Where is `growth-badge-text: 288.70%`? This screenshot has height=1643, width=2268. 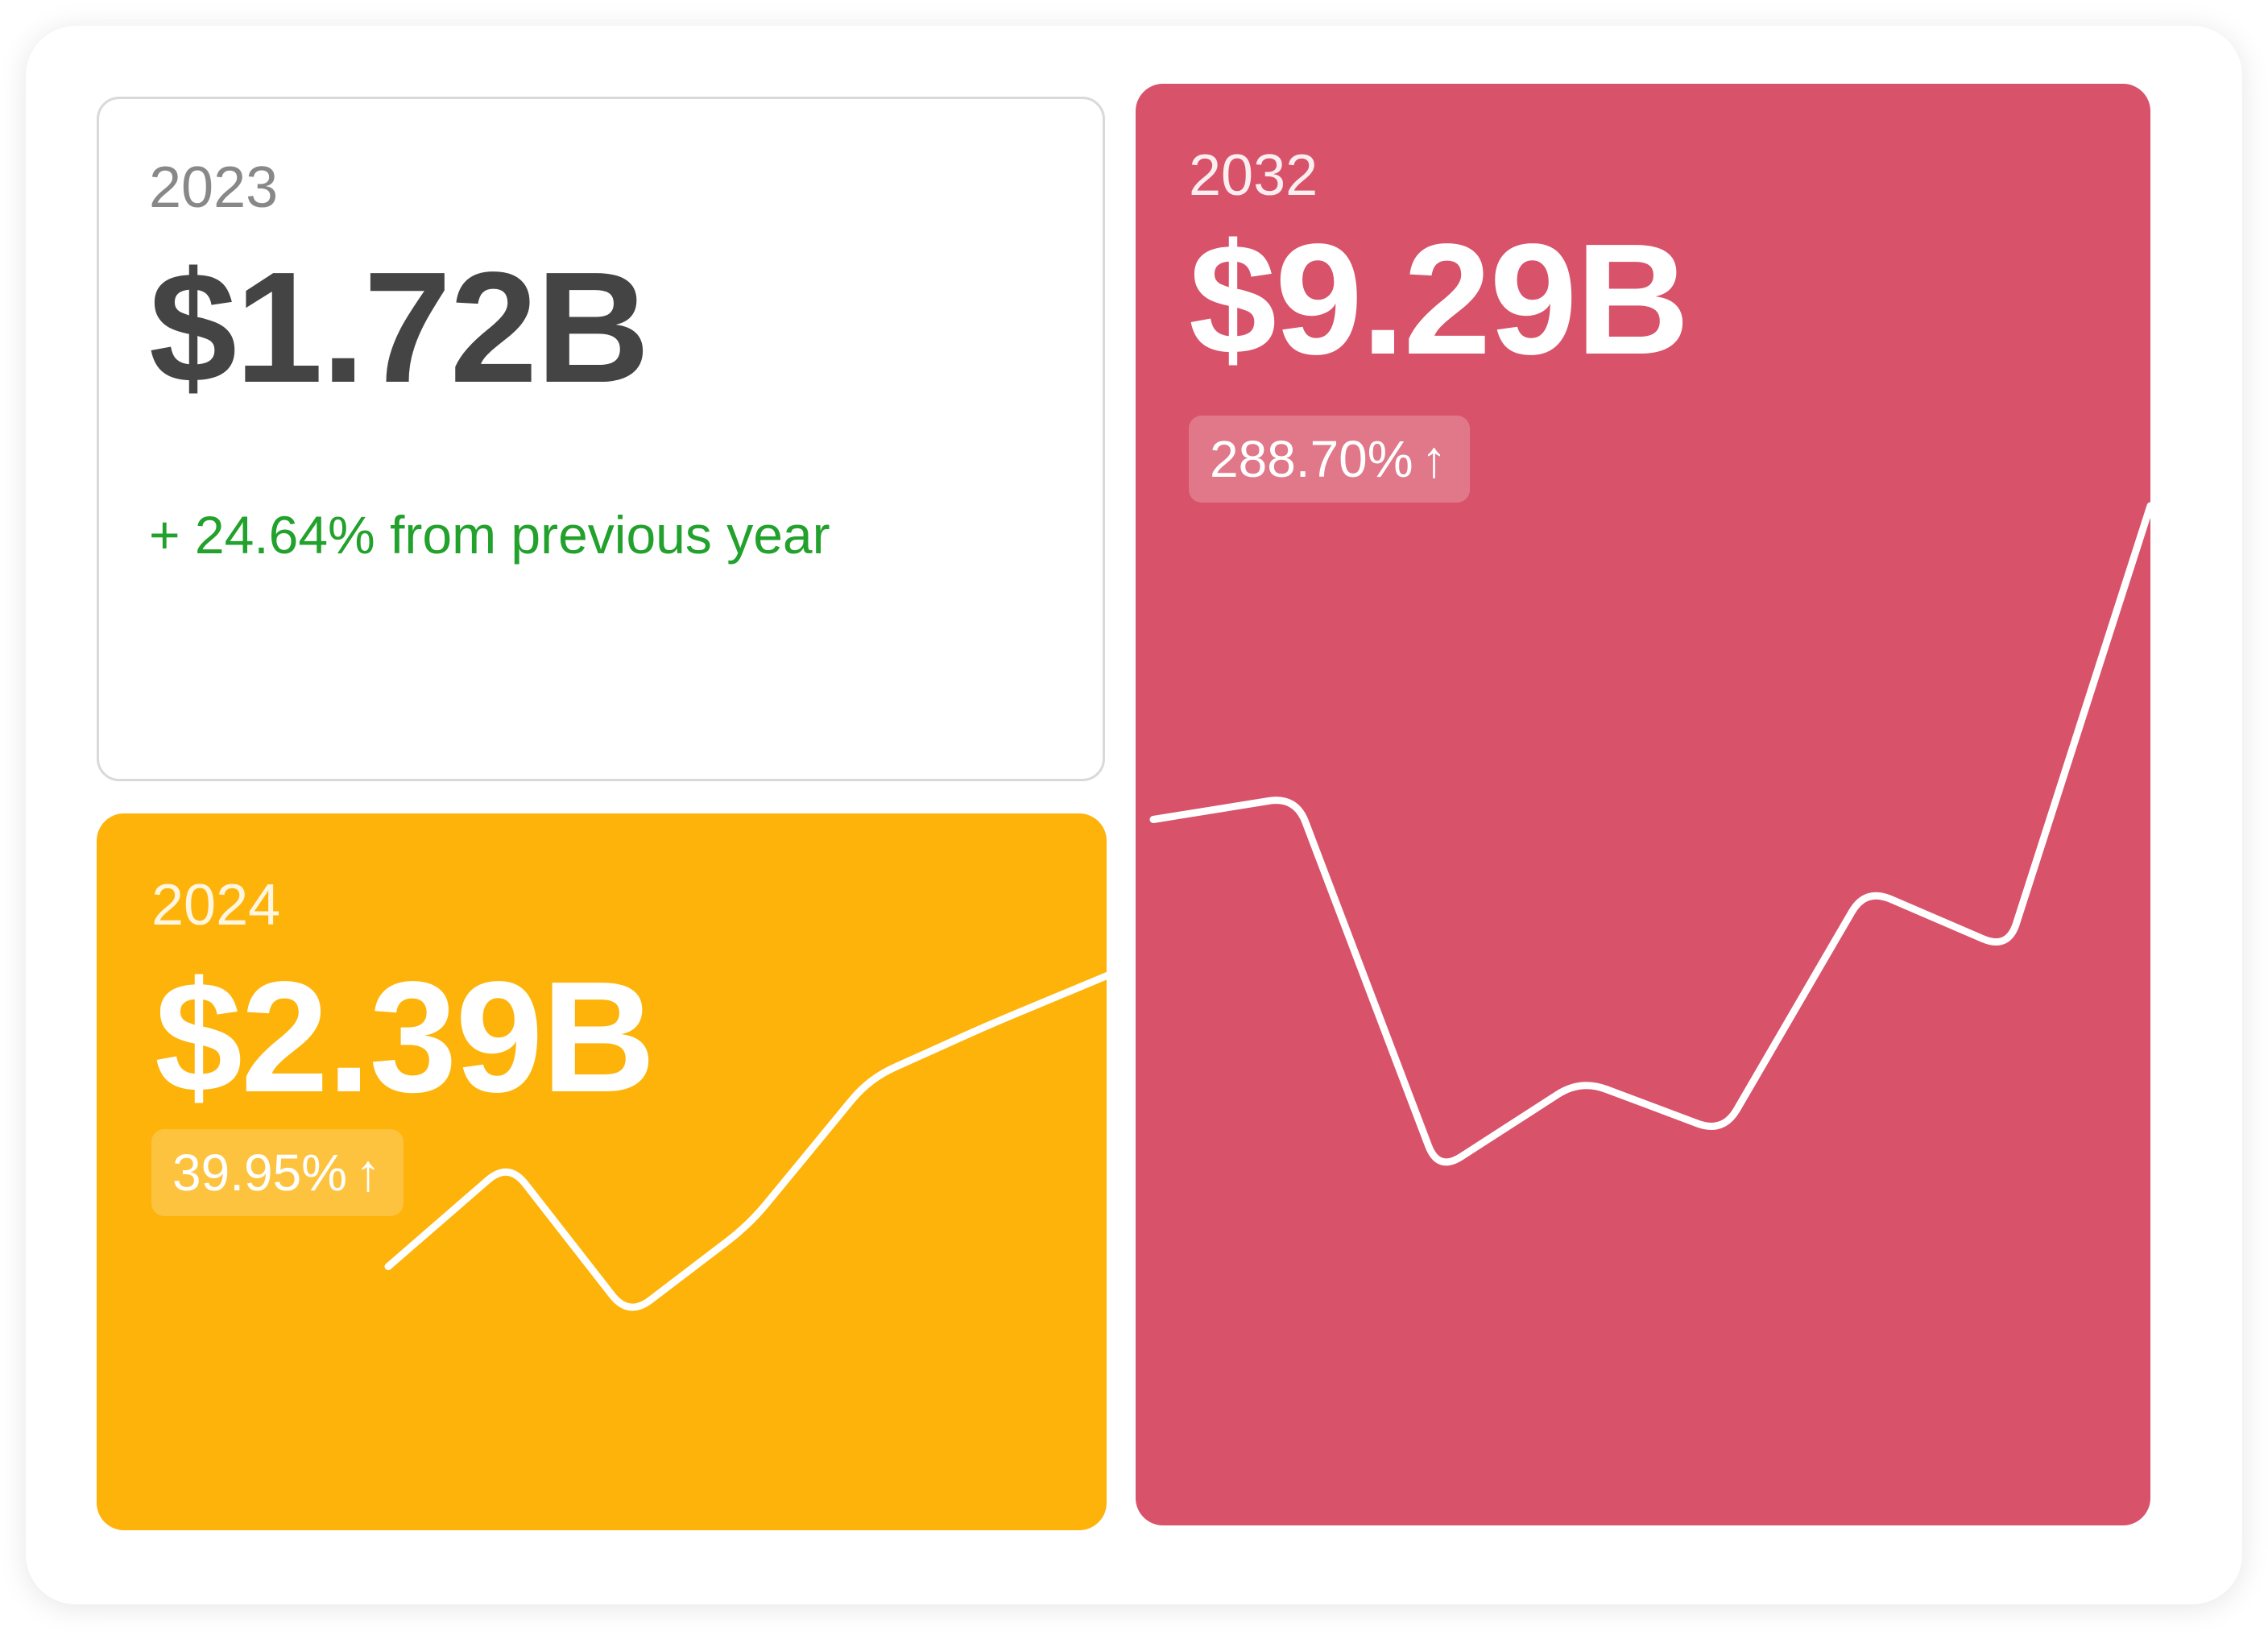 growth-badge-text: 288.70% is located at coordinates (1311, 459).